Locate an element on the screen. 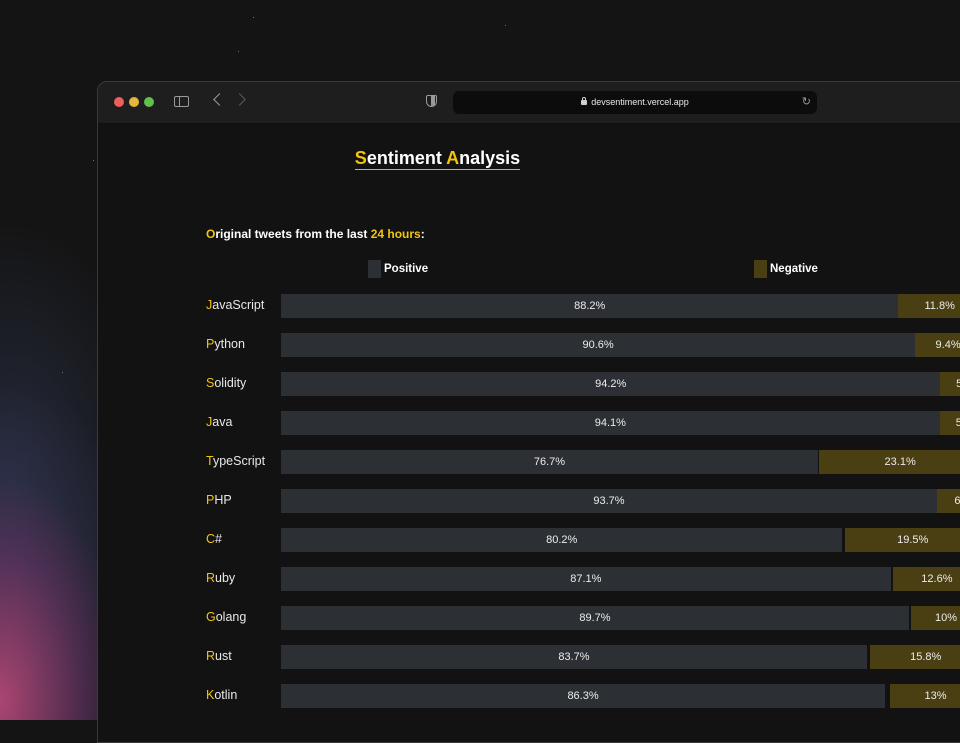 Image resolution: width=960 pixels, height=743 pixels. sentiment-bar: 80.2%19.5% is located at coordinates (620, 540).